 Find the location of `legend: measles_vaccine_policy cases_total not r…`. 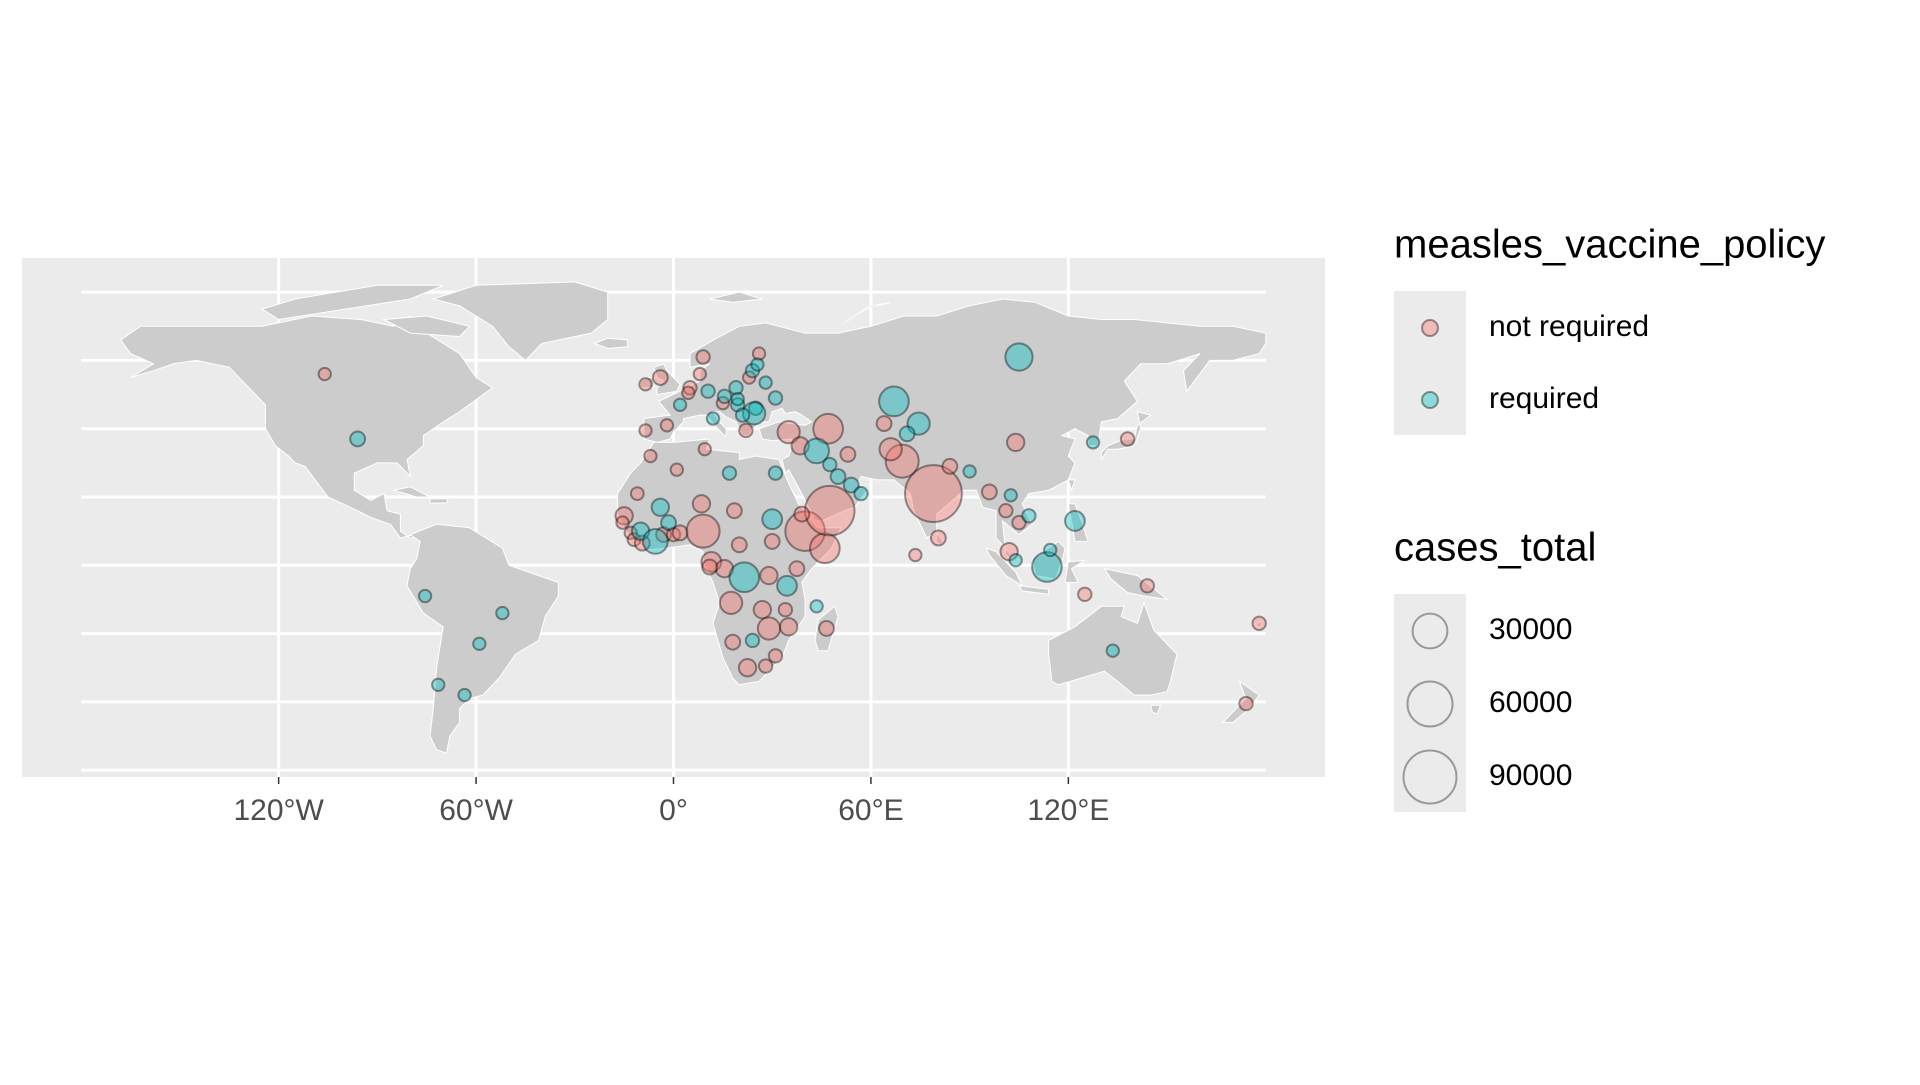

legend: measles_vaccine_policy cases_total not r… is located at coordinates (1609, 517).